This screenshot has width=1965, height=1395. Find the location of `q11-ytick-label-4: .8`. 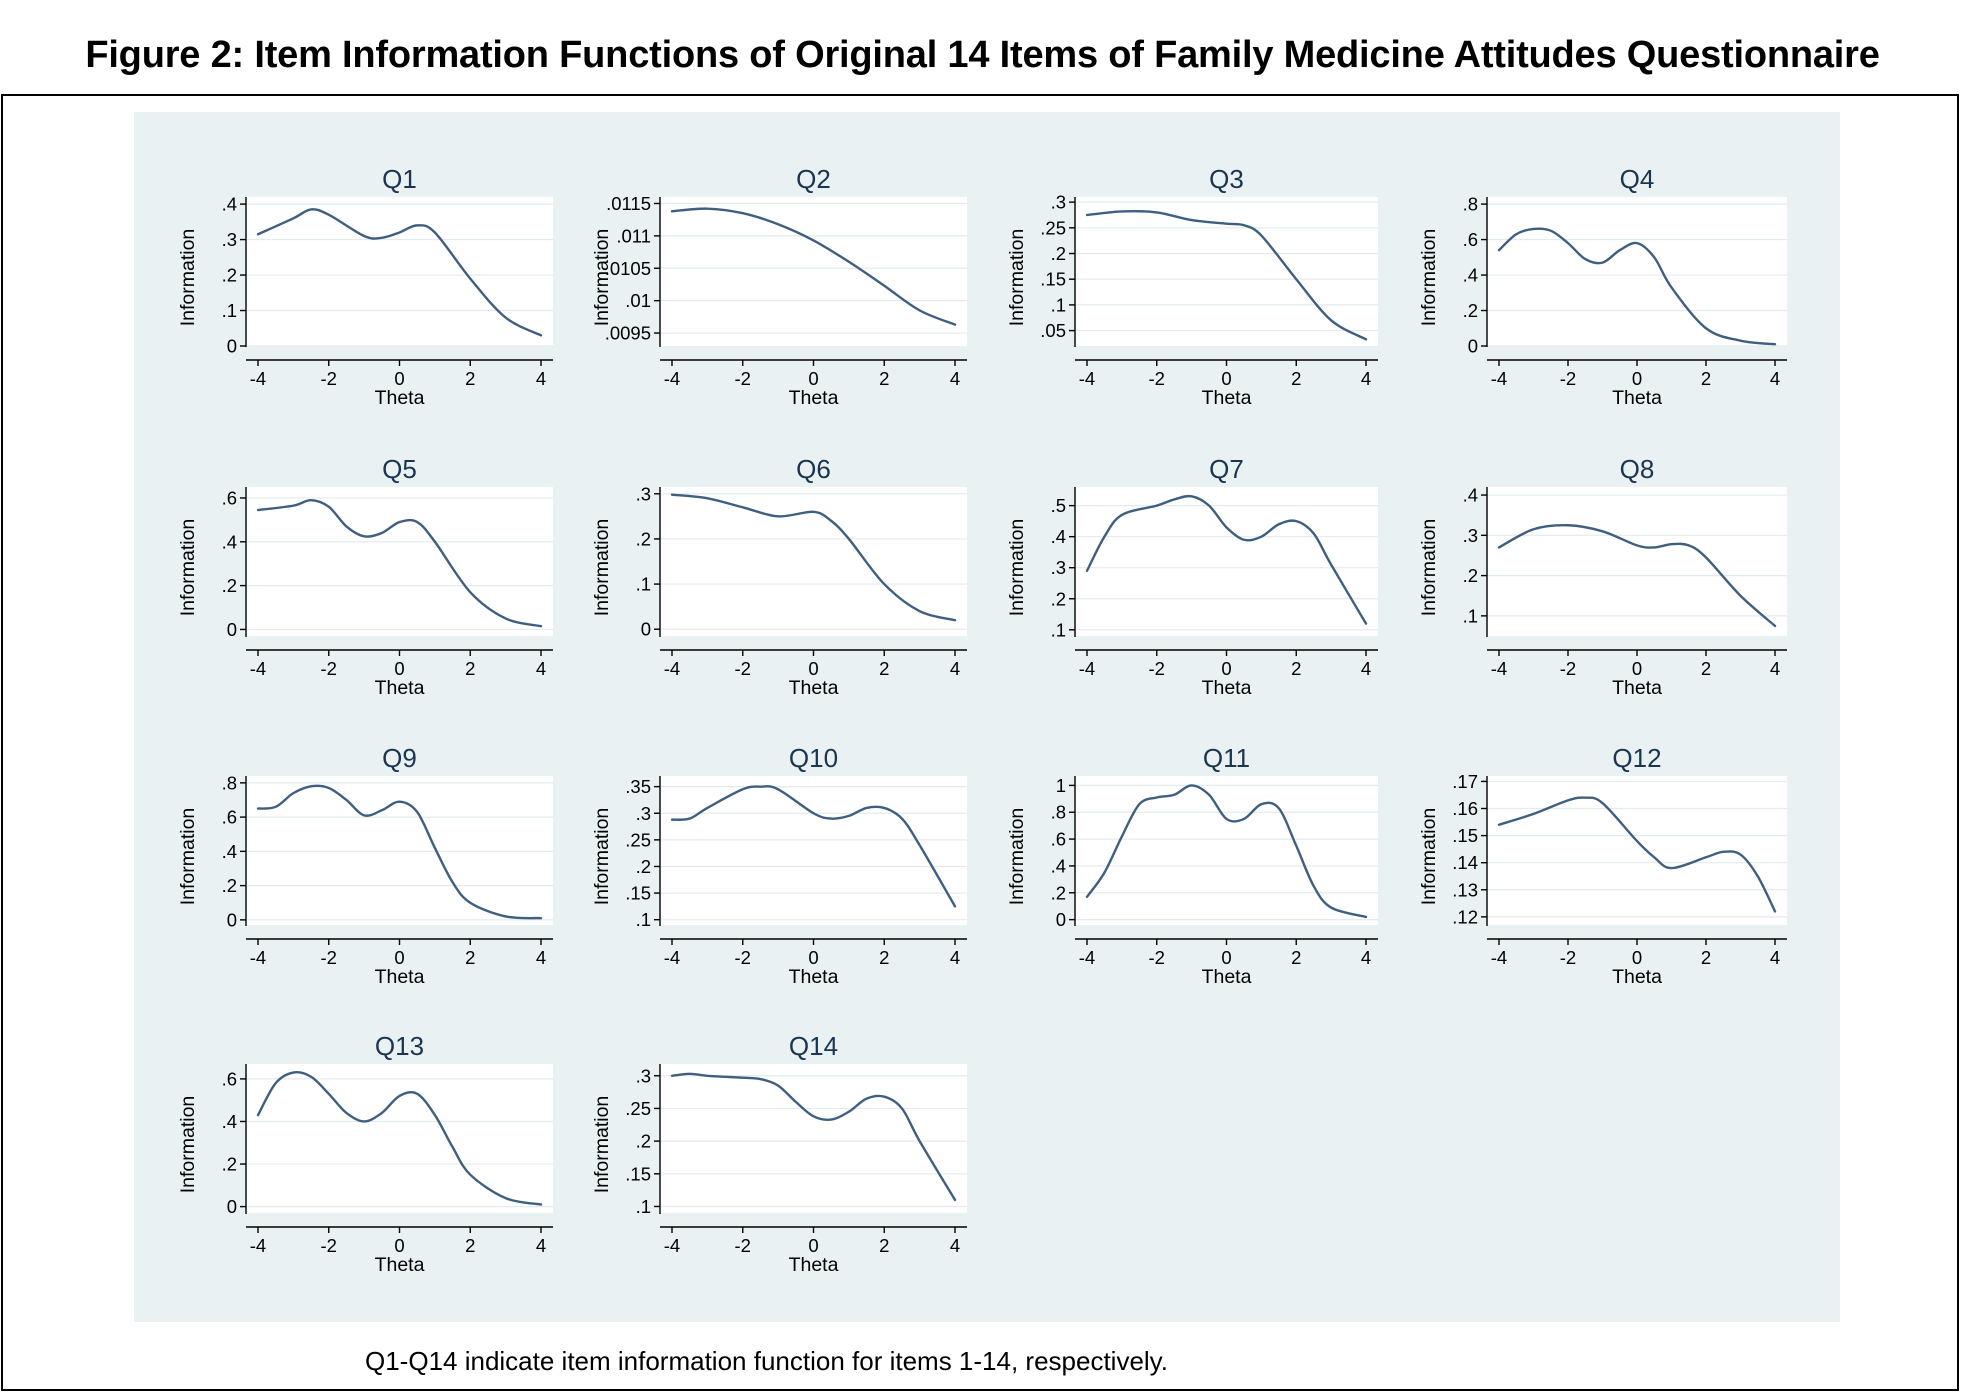

q11-ytick-label-4: .8 is located at coordinates (1058, 812).